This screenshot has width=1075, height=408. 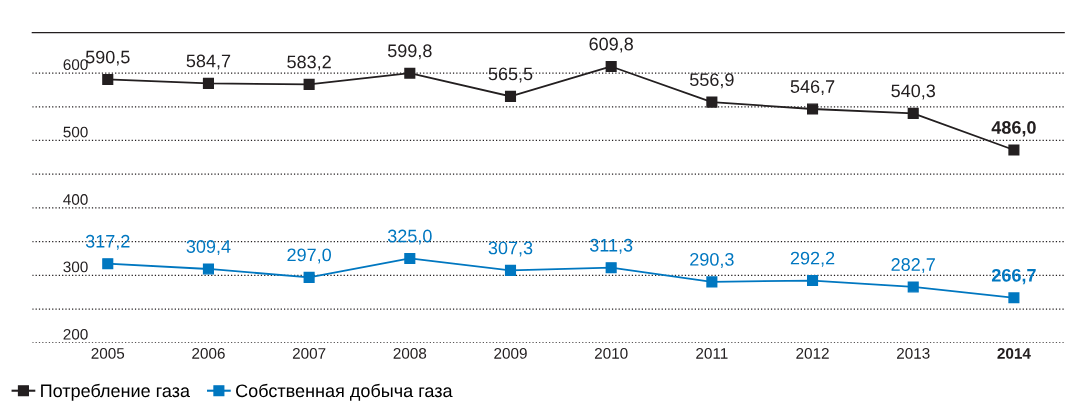 What do you see at coordinates (812, 88) in the screenshot?
I see `data-label: 546,7` at bounding box center [812, 88].